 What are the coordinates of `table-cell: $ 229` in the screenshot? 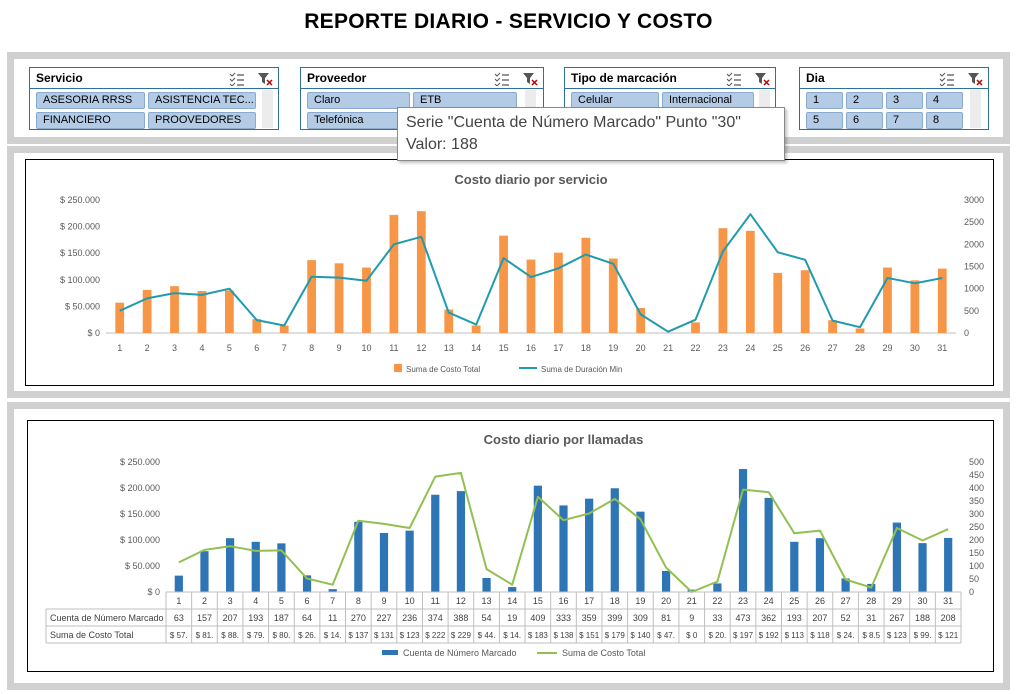 It's located at (461, 635).